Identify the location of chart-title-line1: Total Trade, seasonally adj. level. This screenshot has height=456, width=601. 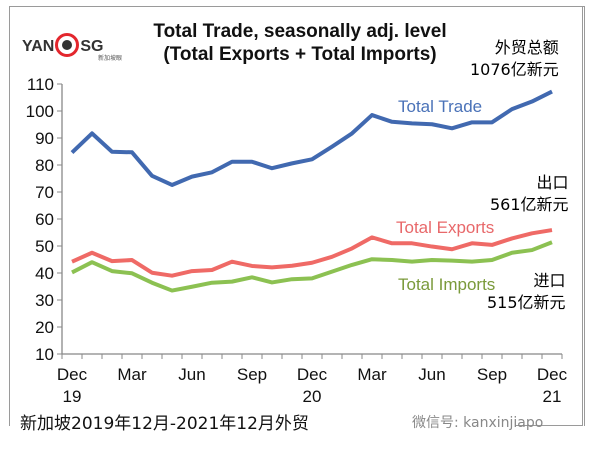
(300, 31).